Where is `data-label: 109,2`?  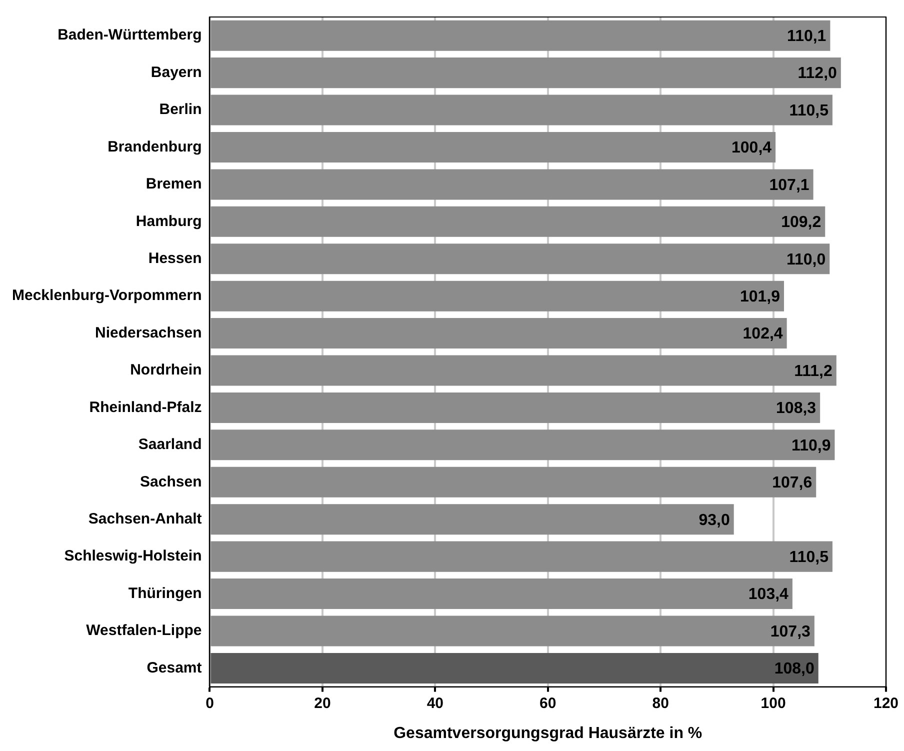
data-label: 109,2 is located at coordinates (801, 223).